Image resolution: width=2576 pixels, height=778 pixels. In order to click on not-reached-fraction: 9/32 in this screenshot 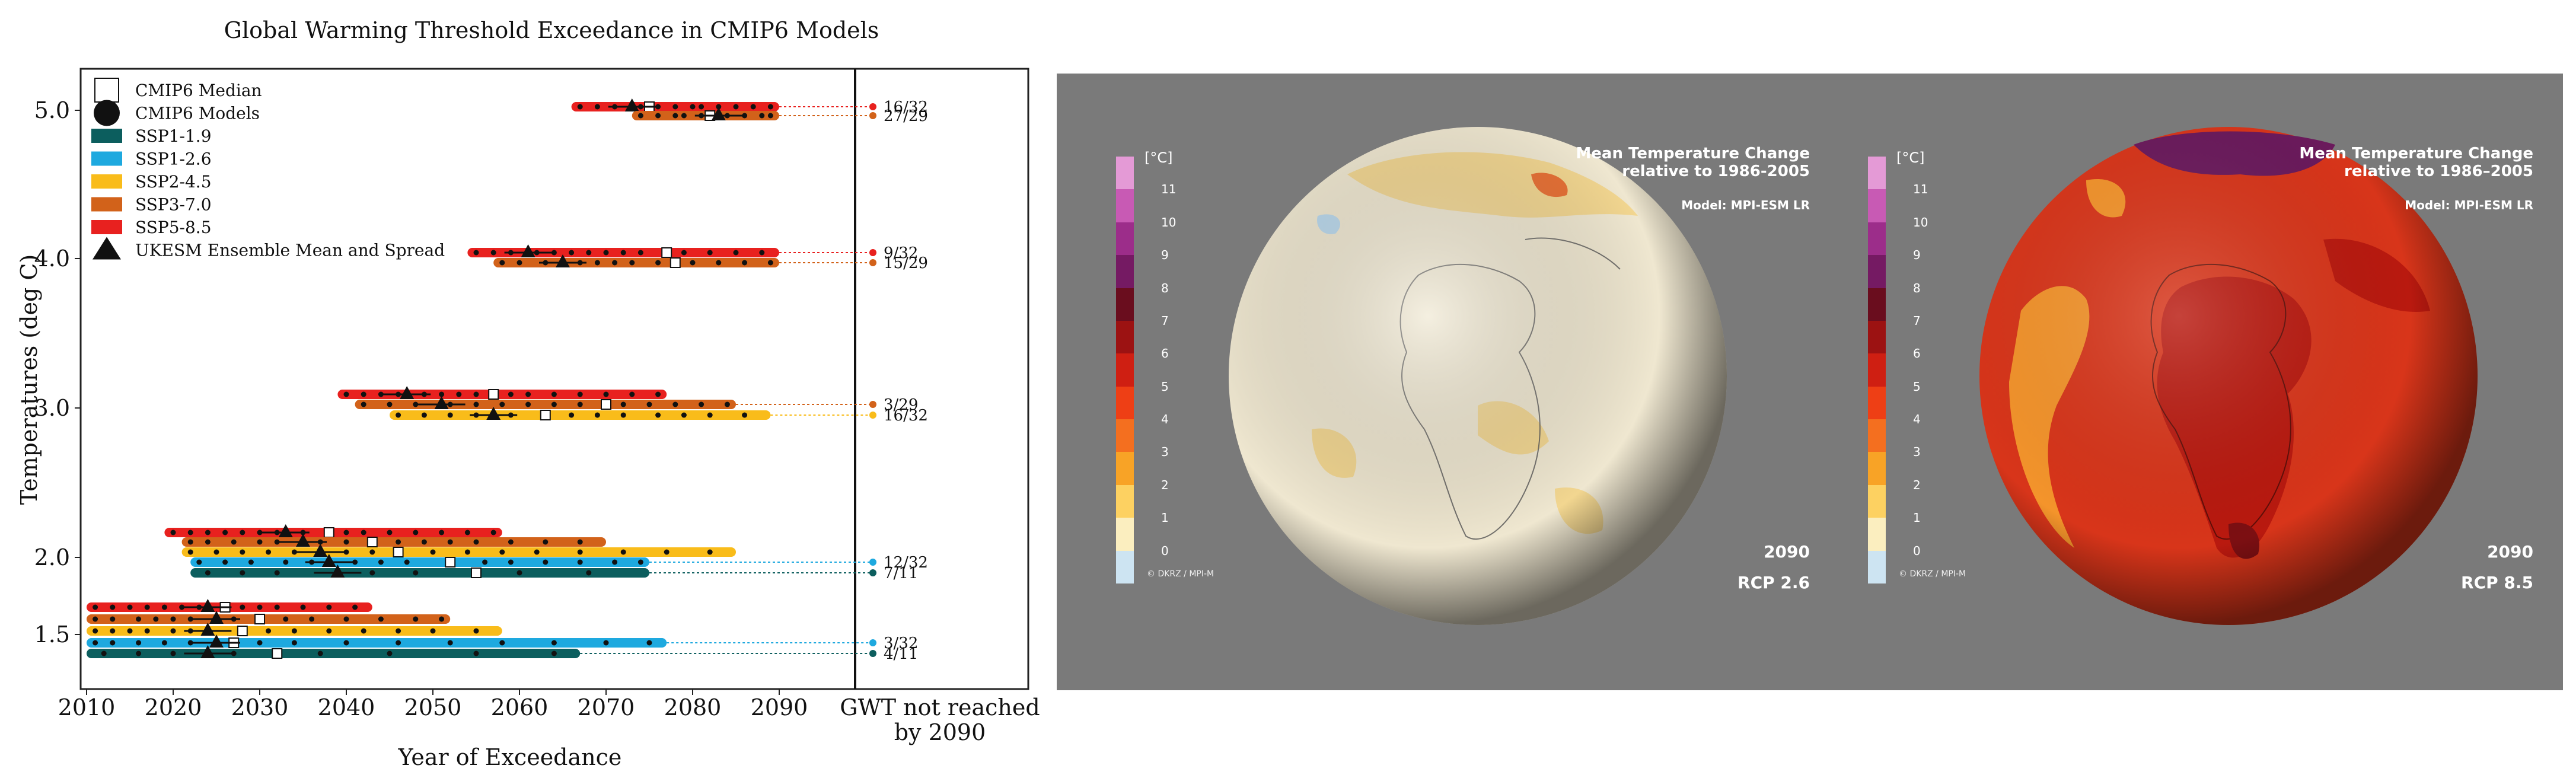, I will do `click(901, 253)`.